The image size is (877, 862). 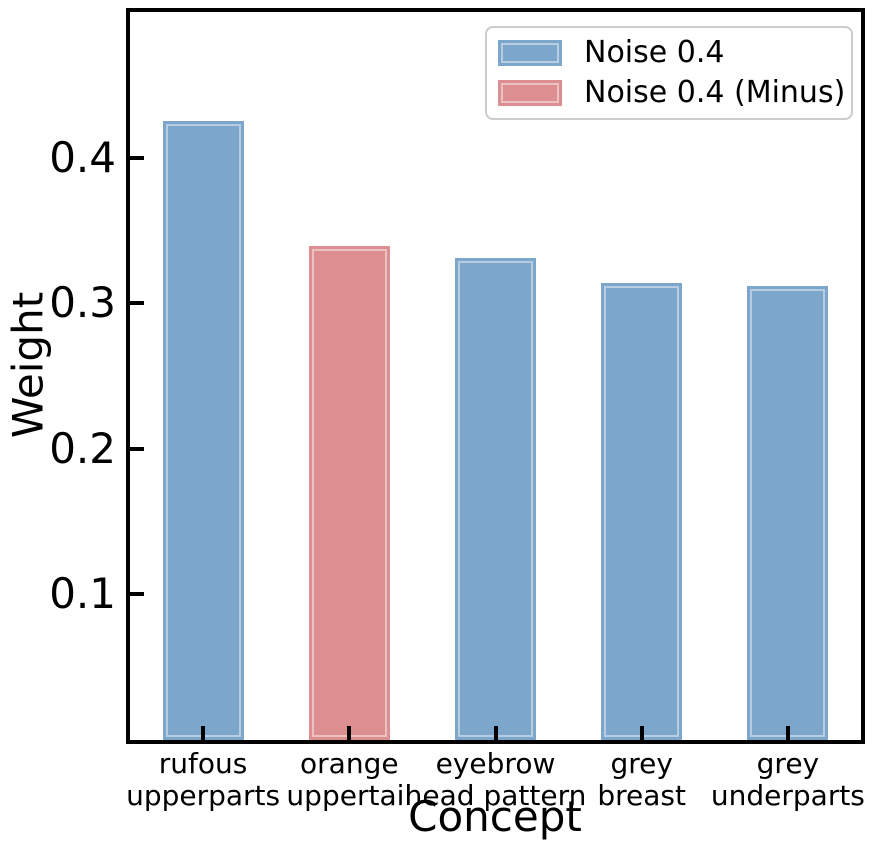 I want to click on legend-label: Noise 0.4, so click(x=654, y=52).